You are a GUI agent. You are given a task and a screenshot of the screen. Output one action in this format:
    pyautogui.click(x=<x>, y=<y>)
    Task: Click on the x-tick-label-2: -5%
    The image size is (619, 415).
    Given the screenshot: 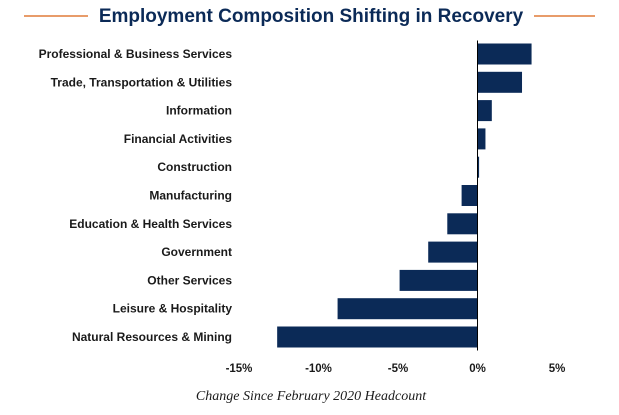 What is the action you would take?
    pyautogui.click(x=398, y=369)
    